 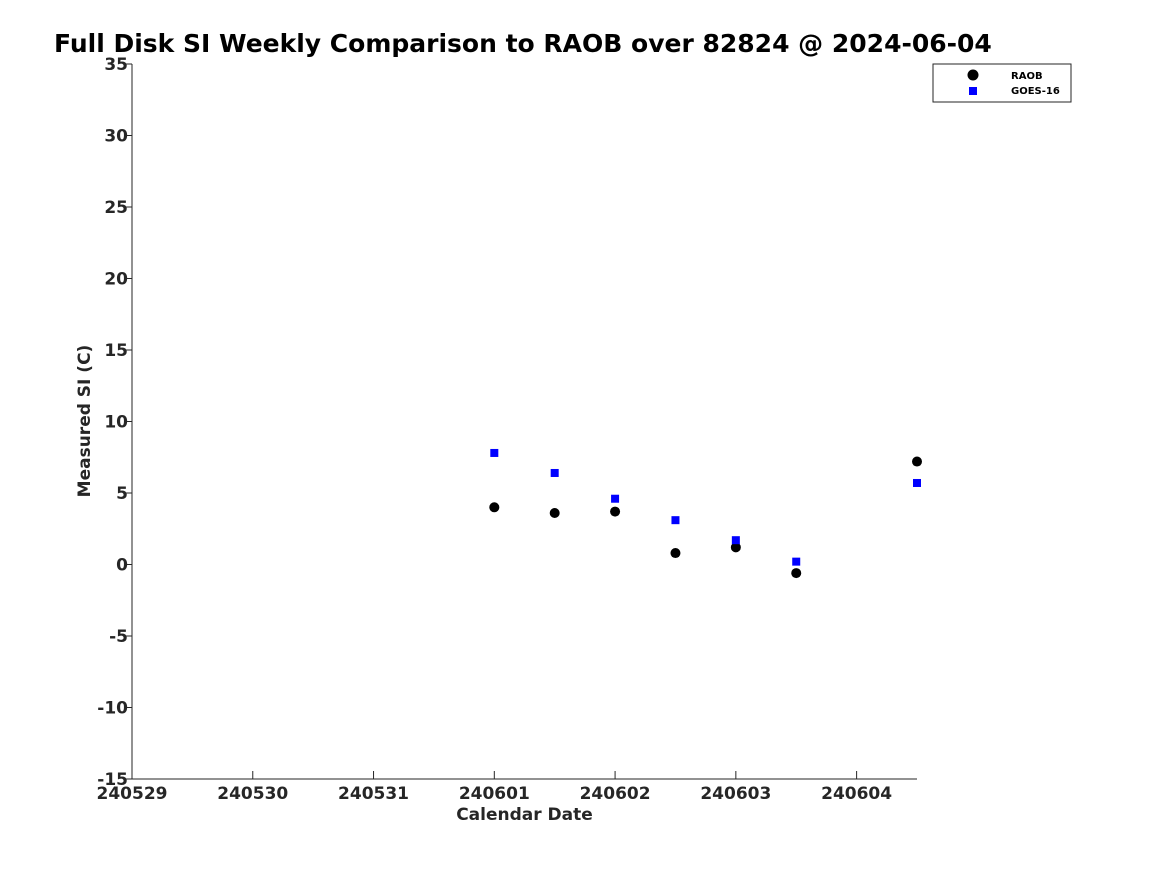 I want to click on y-tick-label: -15, so click(x=112, y=780).